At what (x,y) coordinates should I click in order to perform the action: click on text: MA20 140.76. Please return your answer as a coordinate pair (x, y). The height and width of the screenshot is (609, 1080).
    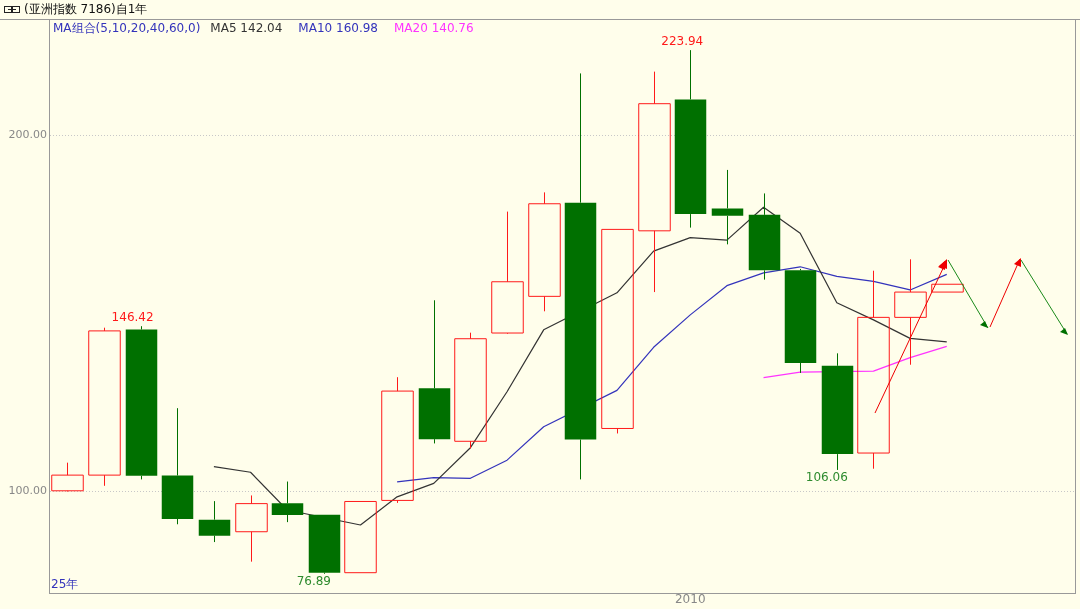
    Looking at the image, I should click on (434, 28).